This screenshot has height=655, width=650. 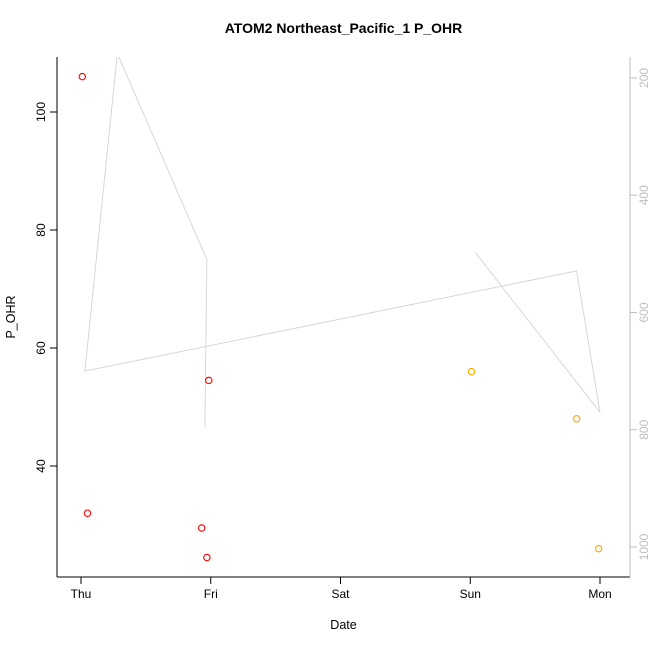 I want to click on left-axis-tick-label: 80, so click(x=41, y=230).